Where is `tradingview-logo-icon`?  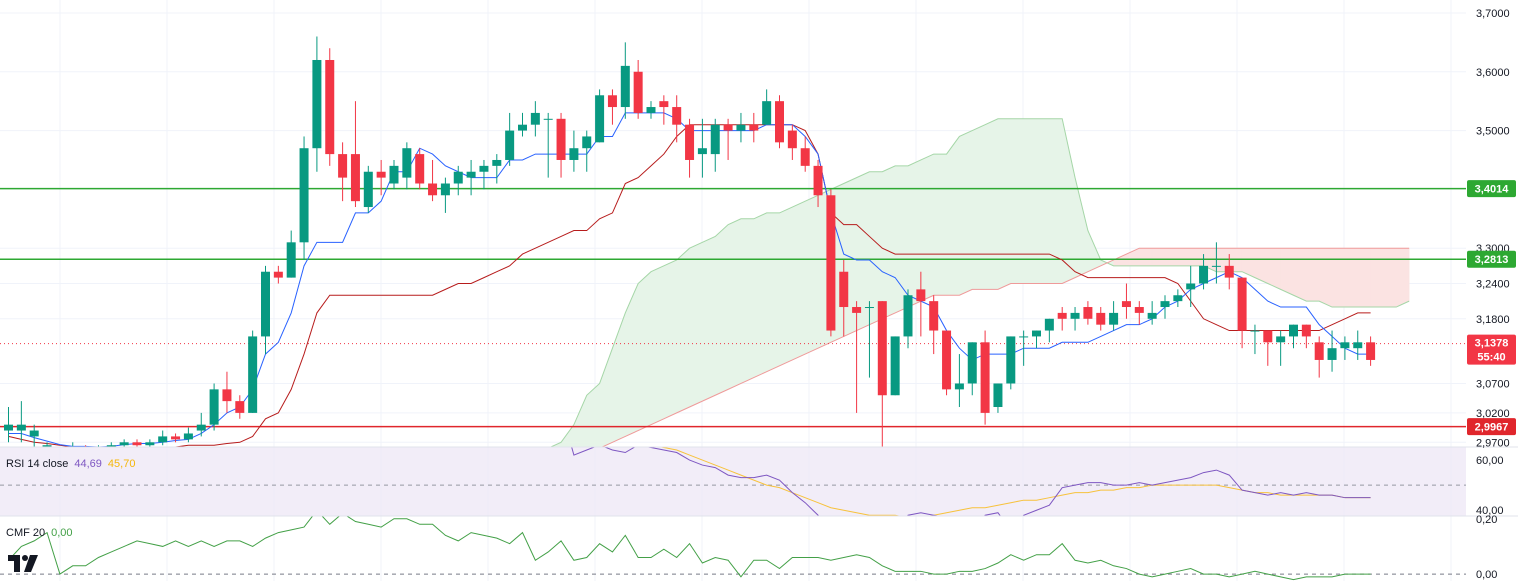
tradingview-logo-icon is located at coordinates (25, 563).